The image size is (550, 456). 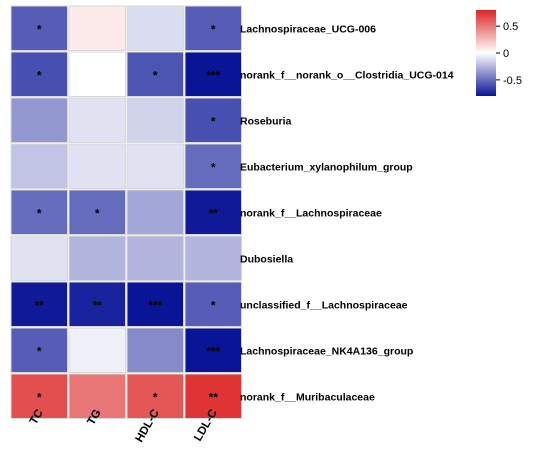 What do you see at coordinates (266, 259) in the screenshot?
I see `row-label: Dubosiella` at bounding box center [266, 259].